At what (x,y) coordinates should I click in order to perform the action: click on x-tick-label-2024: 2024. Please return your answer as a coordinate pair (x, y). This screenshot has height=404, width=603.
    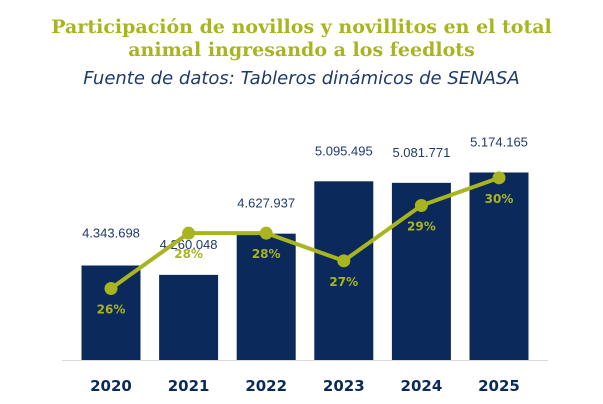
    Looking at the image, I should click on (422, 386).